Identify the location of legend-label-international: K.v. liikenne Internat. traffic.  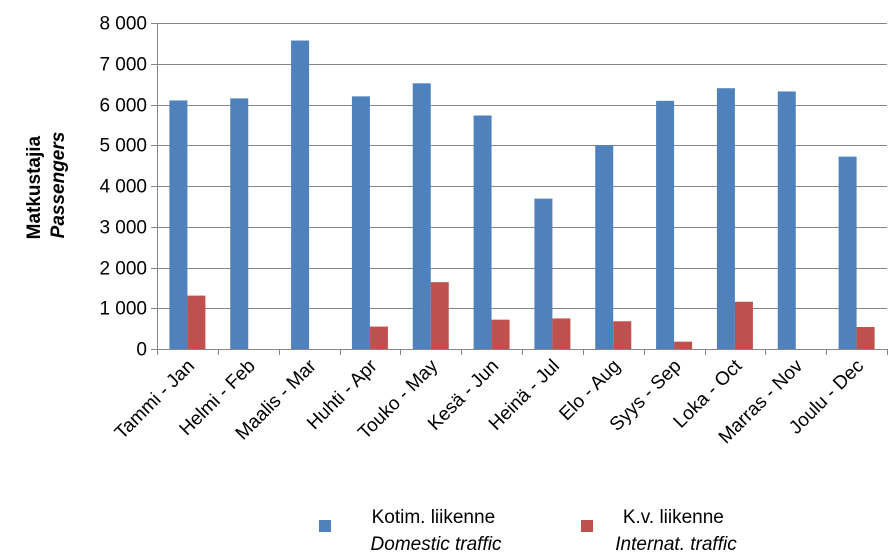
(676, 531).